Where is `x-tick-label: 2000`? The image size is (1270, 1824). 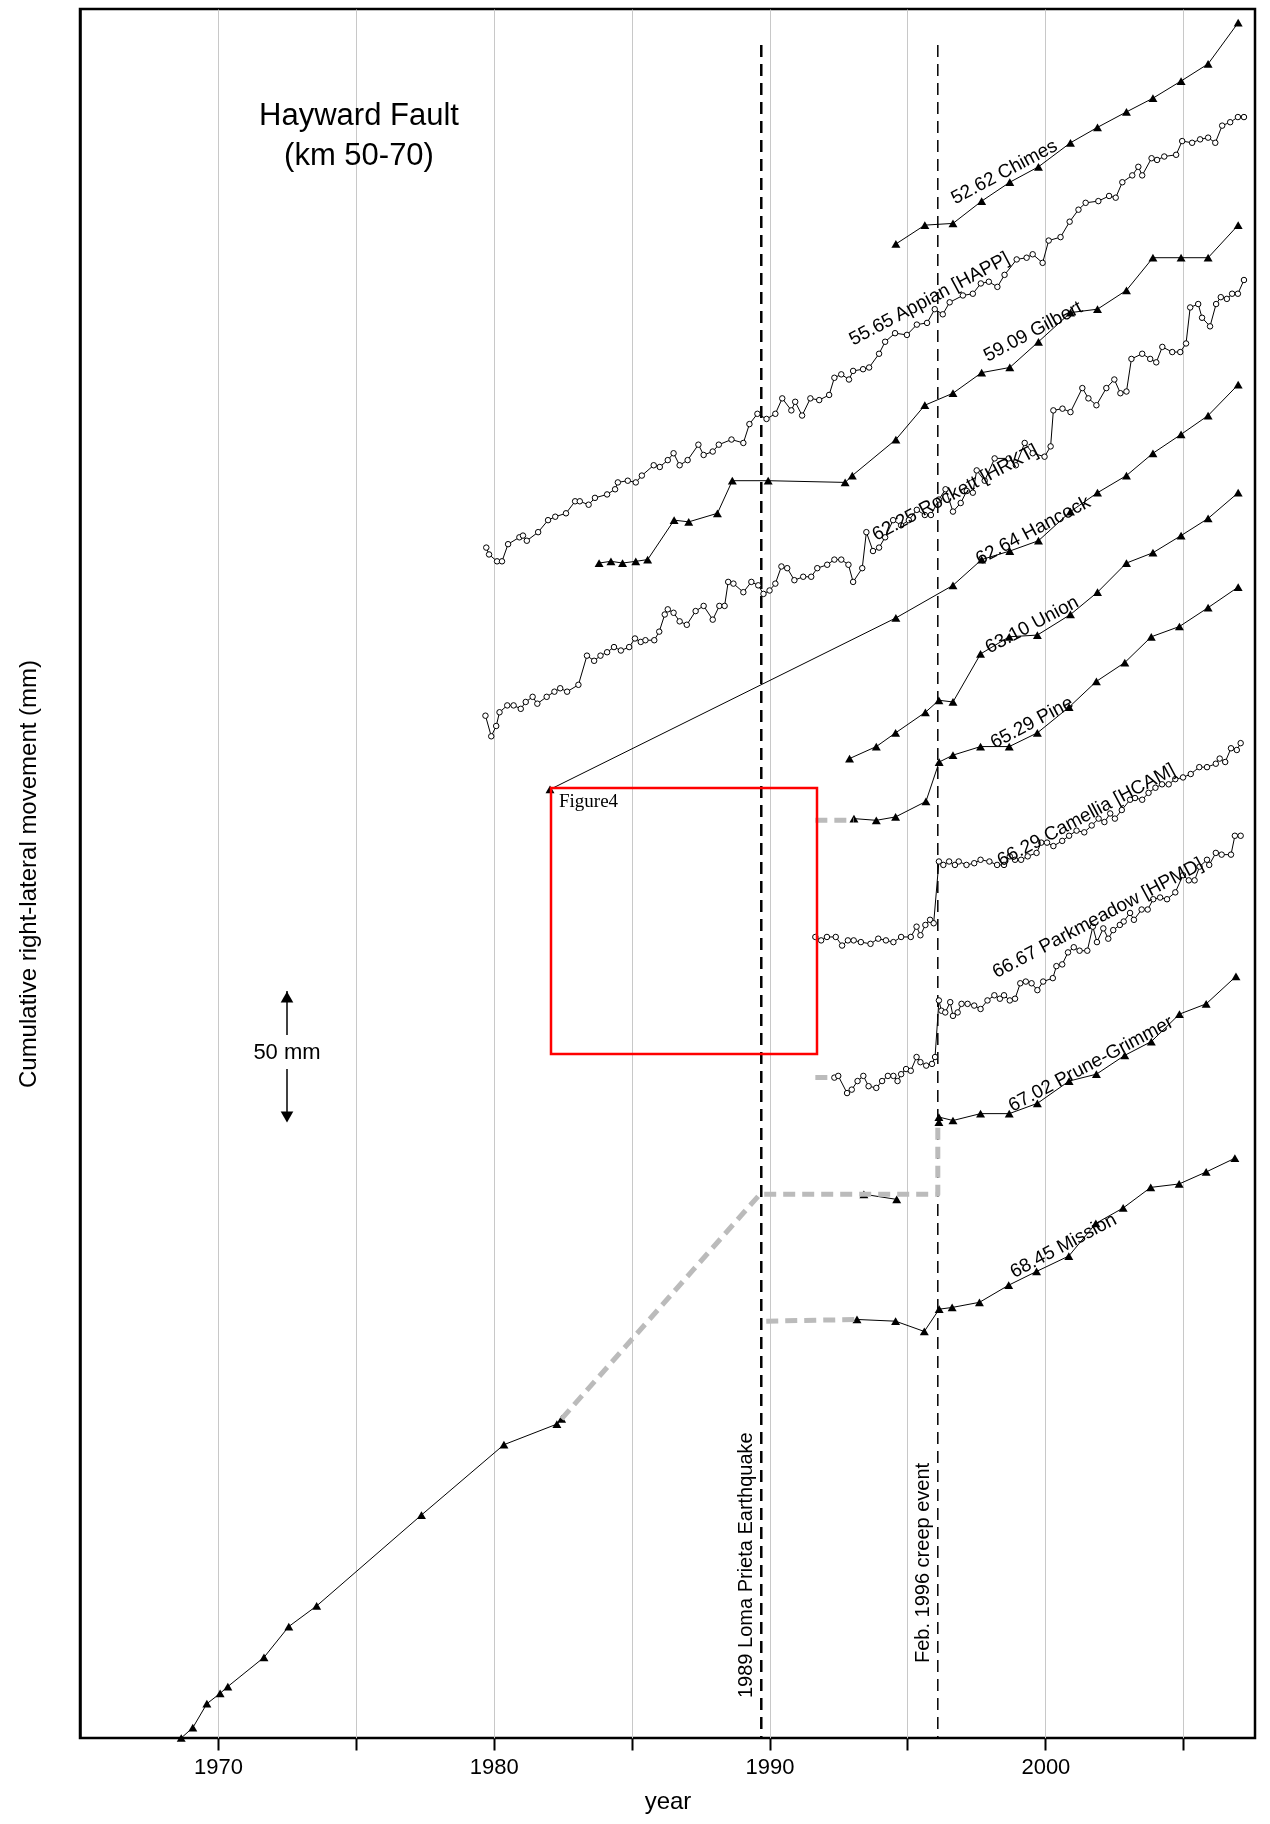
x-tick-label: 2000 is located at coordinates (1046, 1766).